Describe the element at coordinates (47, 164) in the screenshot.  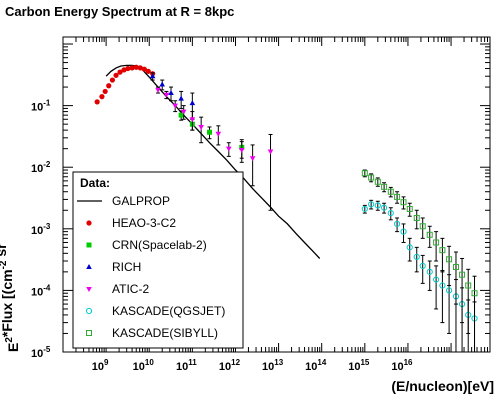
I see `y-tick-label-exp: -2` at that location.